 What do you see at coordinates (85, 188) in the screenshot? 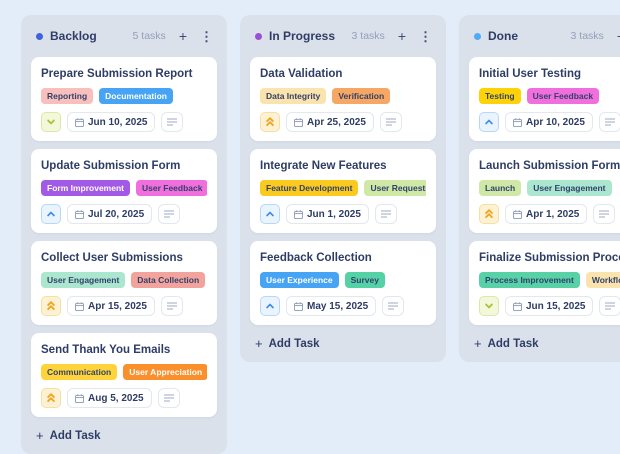
I see `tag: Form Improvement` at bounding box center [85, 188].